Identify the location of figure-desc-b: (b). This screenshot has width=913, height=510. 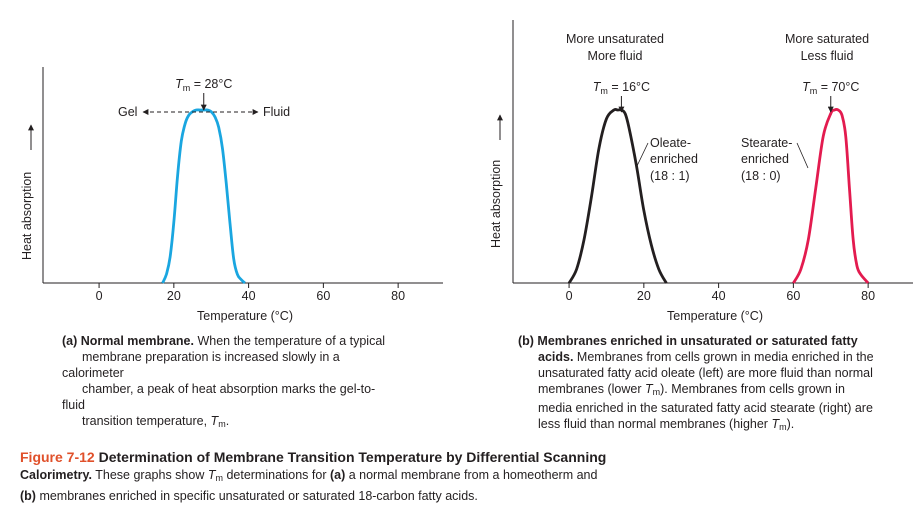
(28, 496).